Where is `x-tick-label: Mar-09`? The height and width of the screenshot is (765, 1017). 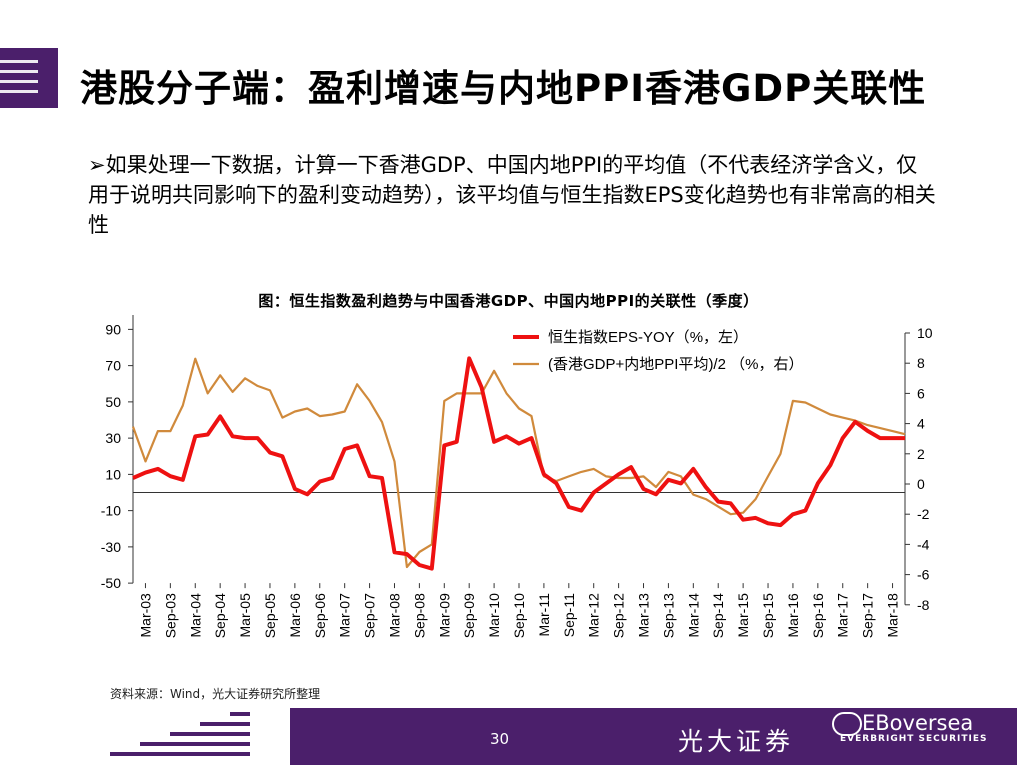
x-tick-label: Mar-09 is located at coordinates (444, 615).